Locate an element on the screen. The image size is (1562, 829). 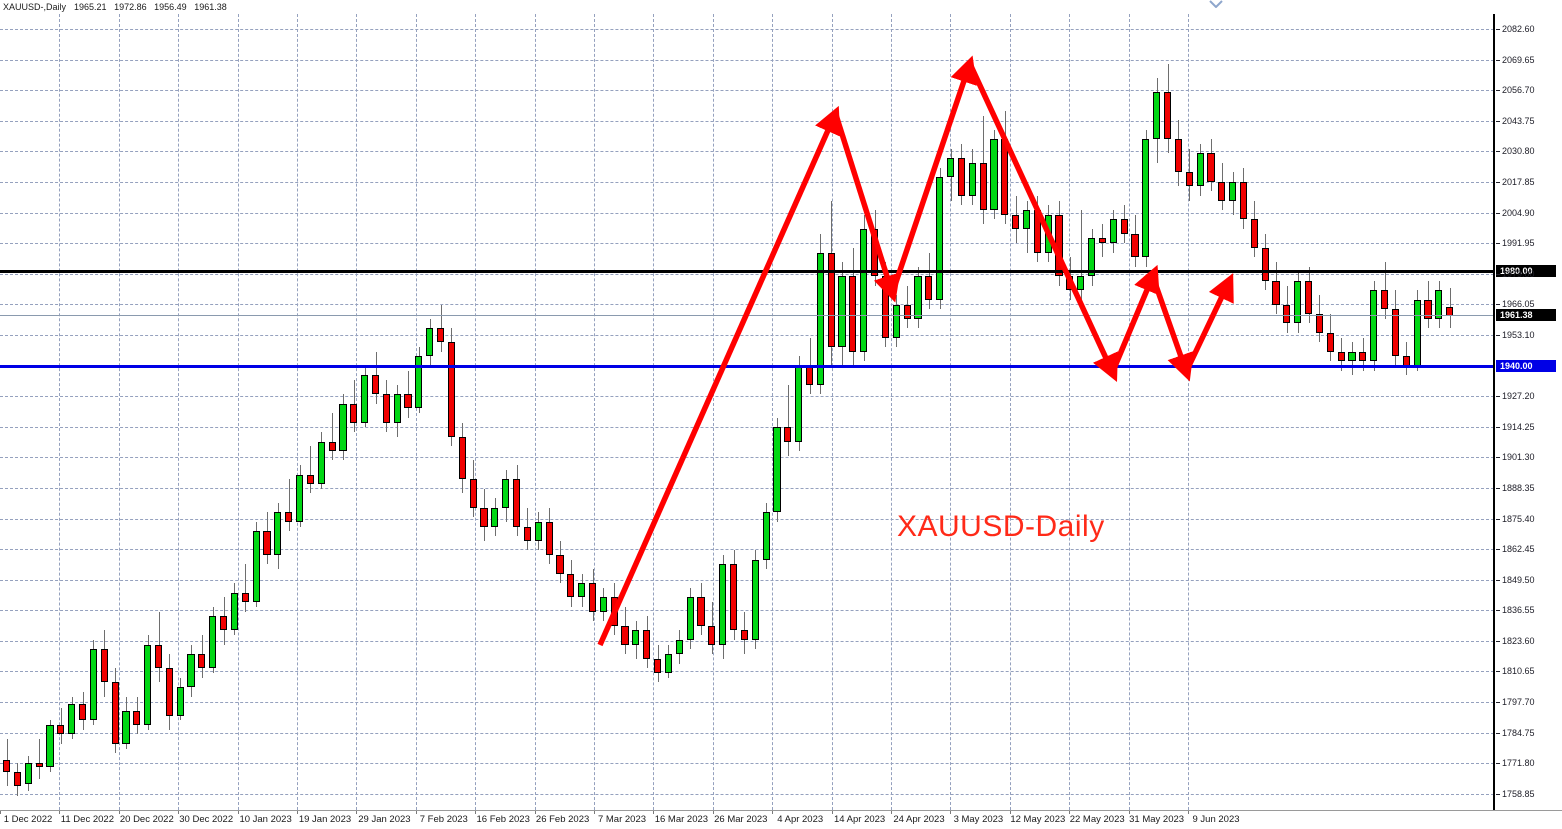
date-axis-tick-label: 9 Jun 2023 is located at coordinates (1216, 819).